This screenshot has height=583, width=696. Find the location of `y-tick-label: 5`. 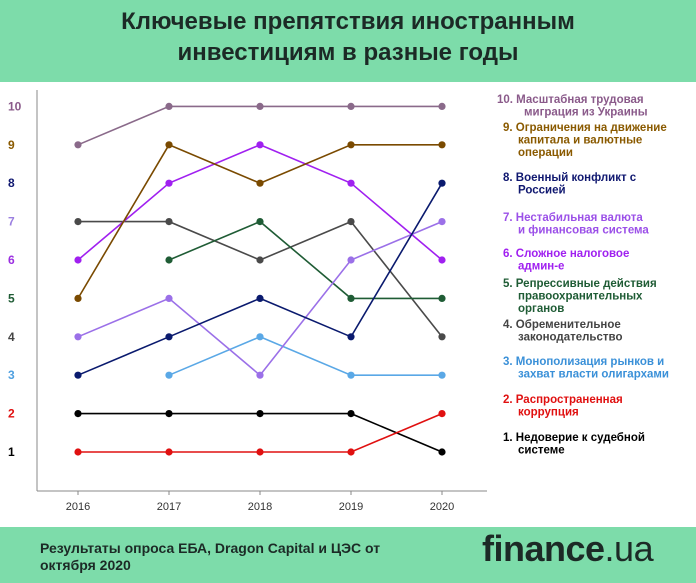

y-tick-label: 5 is located at coordinates (11, 298).